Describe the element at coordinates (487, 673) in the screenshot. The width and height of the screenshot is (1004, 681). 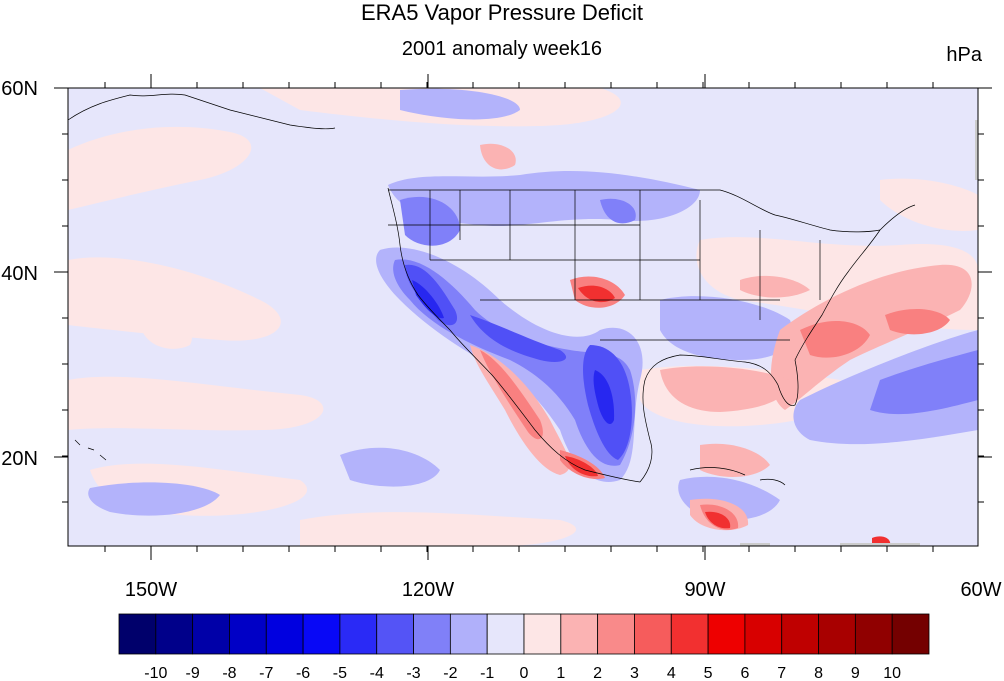
I see `colorbar-label: -1` at that location.